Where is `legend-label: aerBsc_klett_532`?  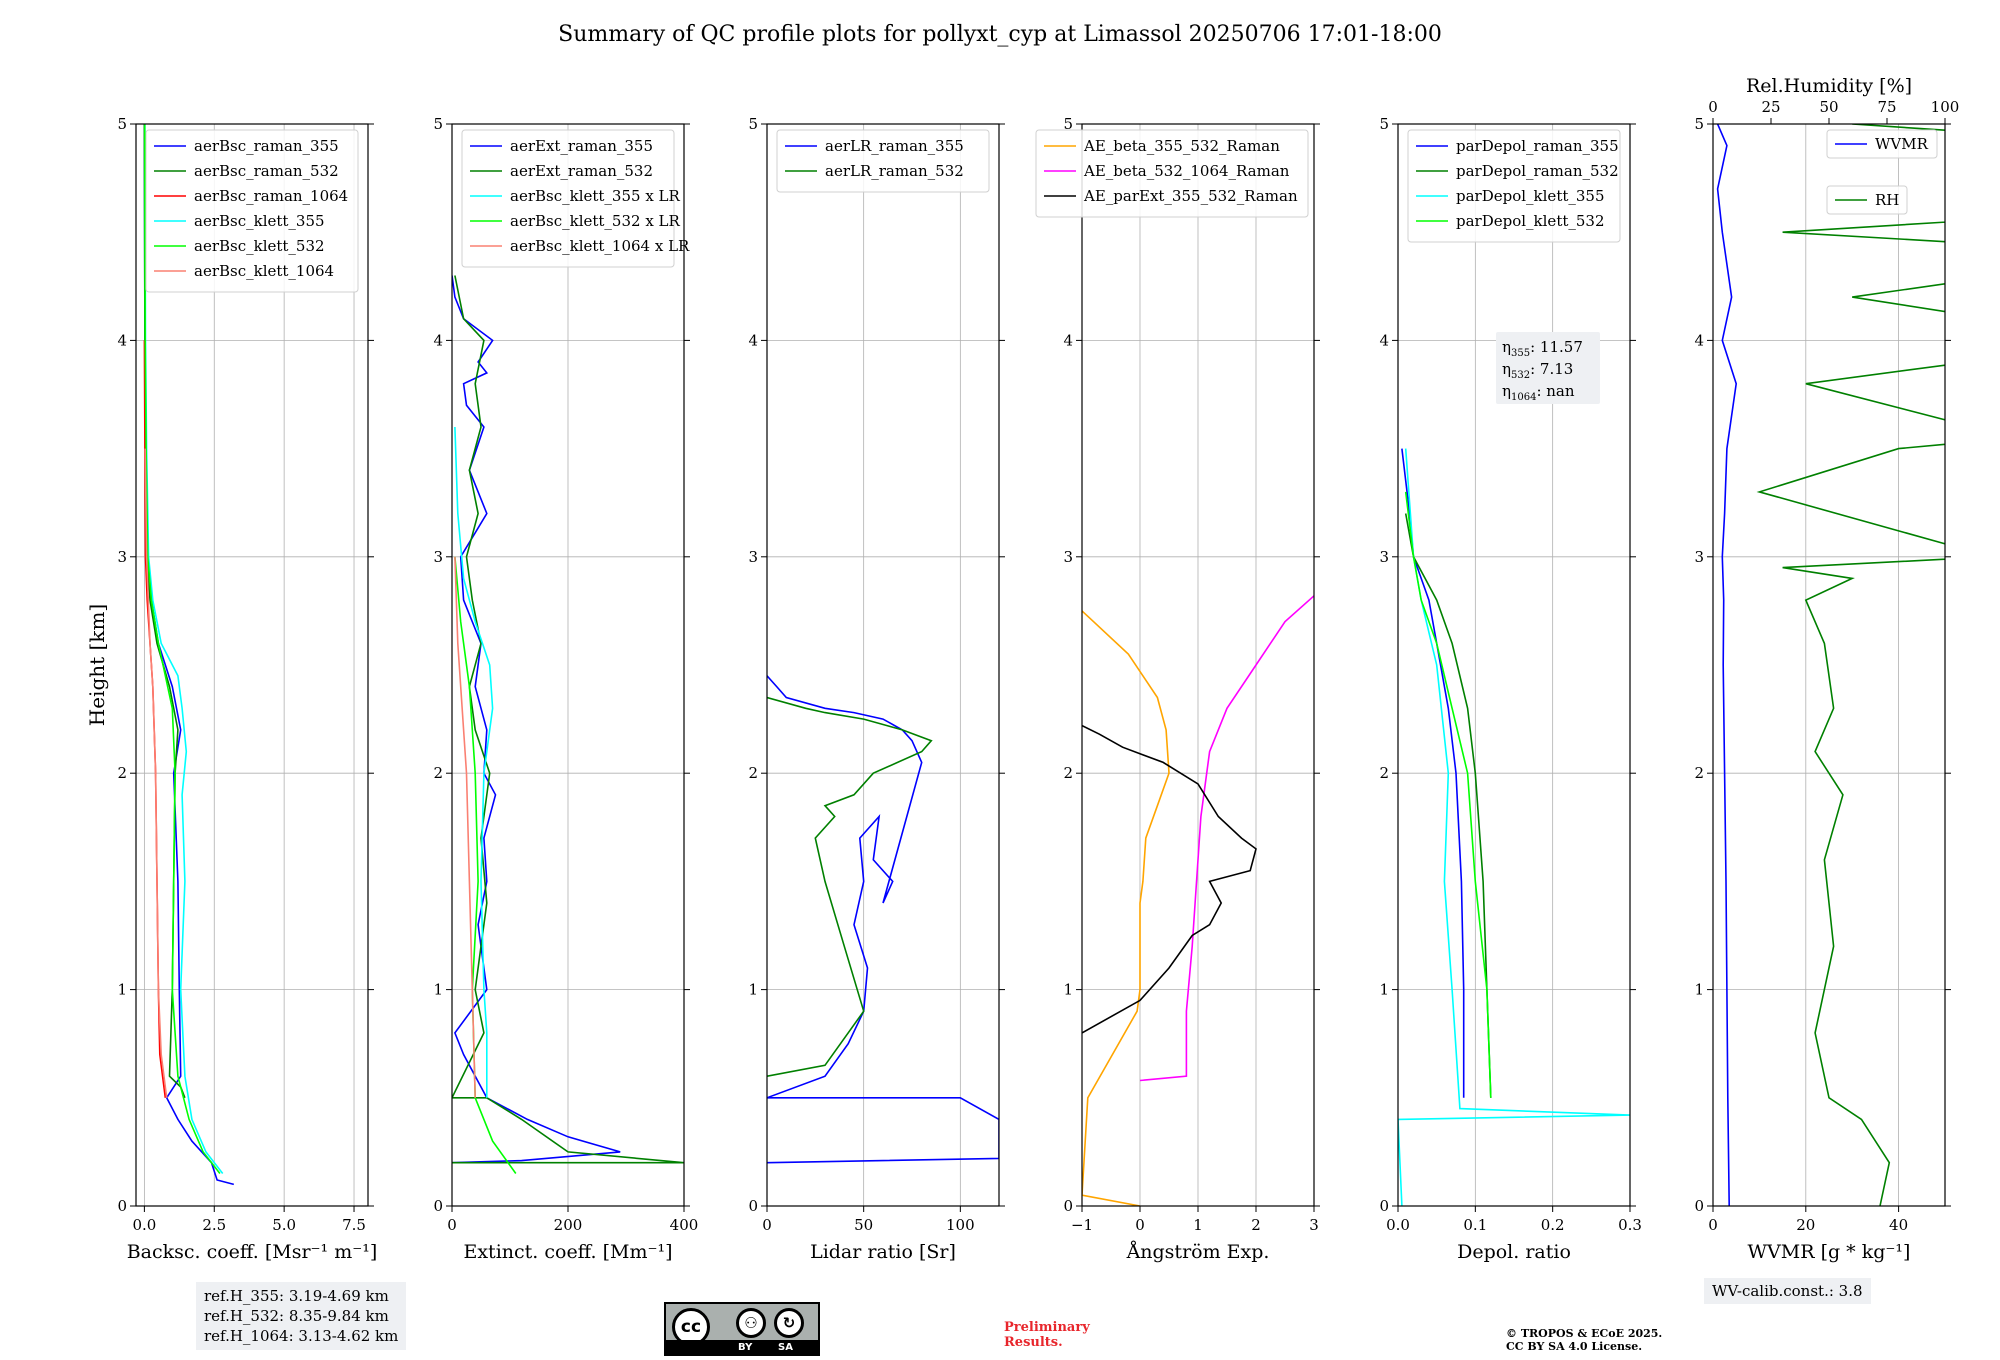 legend-label: aerBsc_klett_532 is located at coordinates (259, 246).